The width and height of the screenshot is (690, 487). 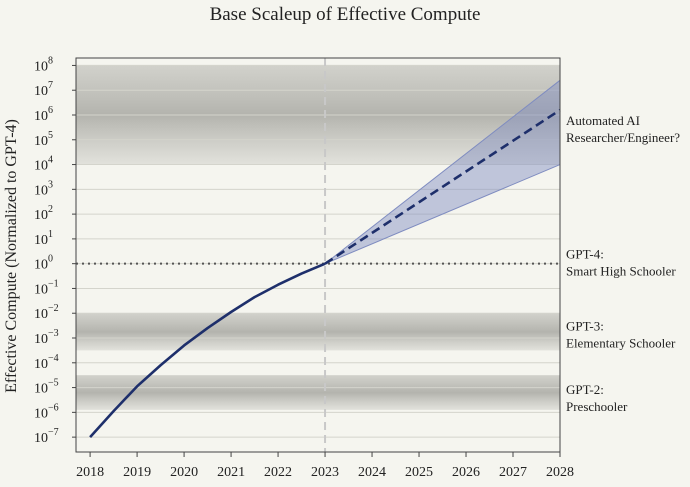 What do you see at coordinates (43, 188) in the screenshot?
I see `y-tick-label: 10³` at bounding box center [43, 188].